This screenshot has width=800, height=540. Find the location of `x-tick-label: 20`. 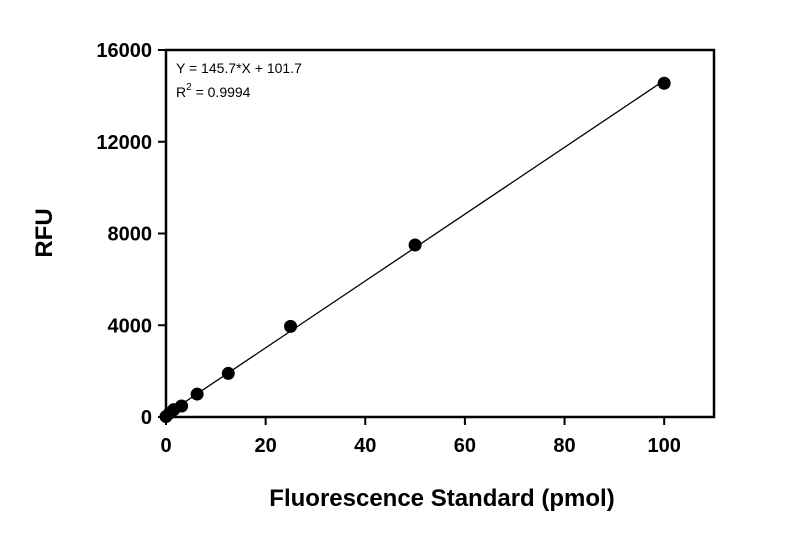

x-tick-label: 20 is located at coordinates (266, 446).